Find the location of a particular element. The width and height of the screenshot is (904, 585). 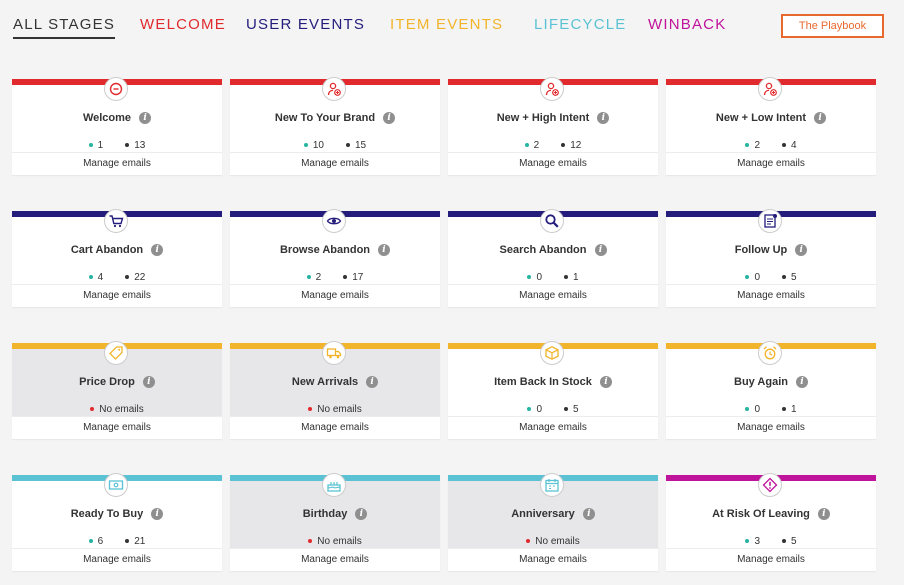

eye-icon is located at coordinates (334, 221).